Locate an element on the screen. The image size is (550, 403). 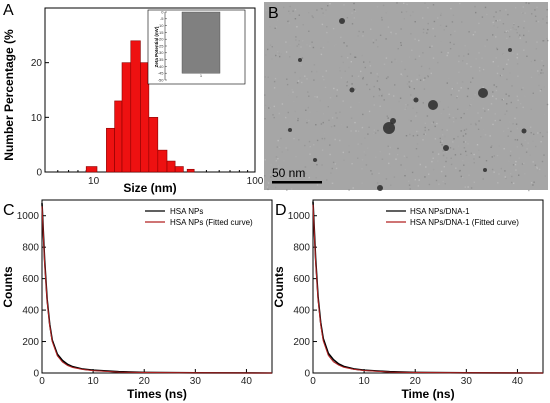
panel-a-y-tick-label-1: 10 is located at coordinates (37, 118).